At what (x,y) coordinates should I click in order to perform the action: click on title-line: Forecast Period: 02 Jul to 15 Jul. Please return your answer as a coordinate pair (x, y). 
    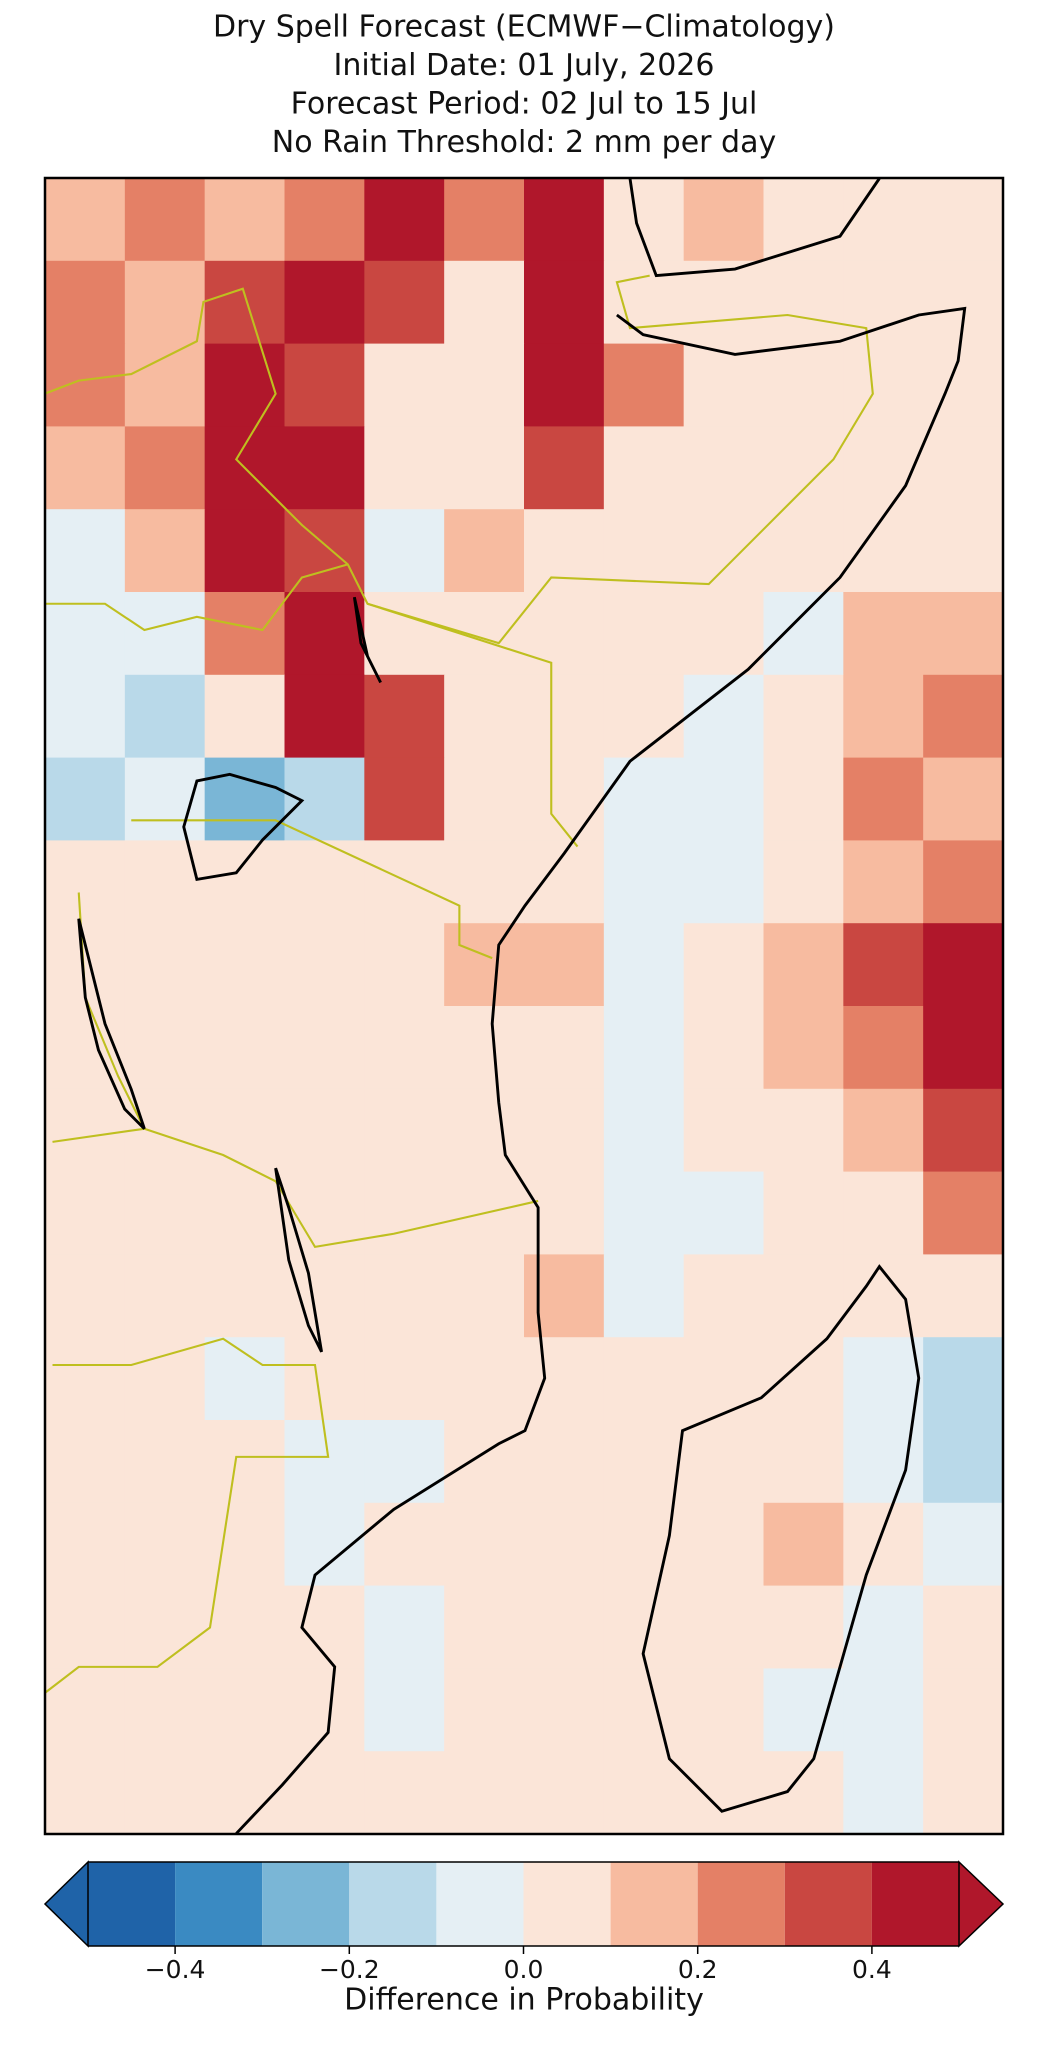
    Looking at the image, I should click on (524, 104).